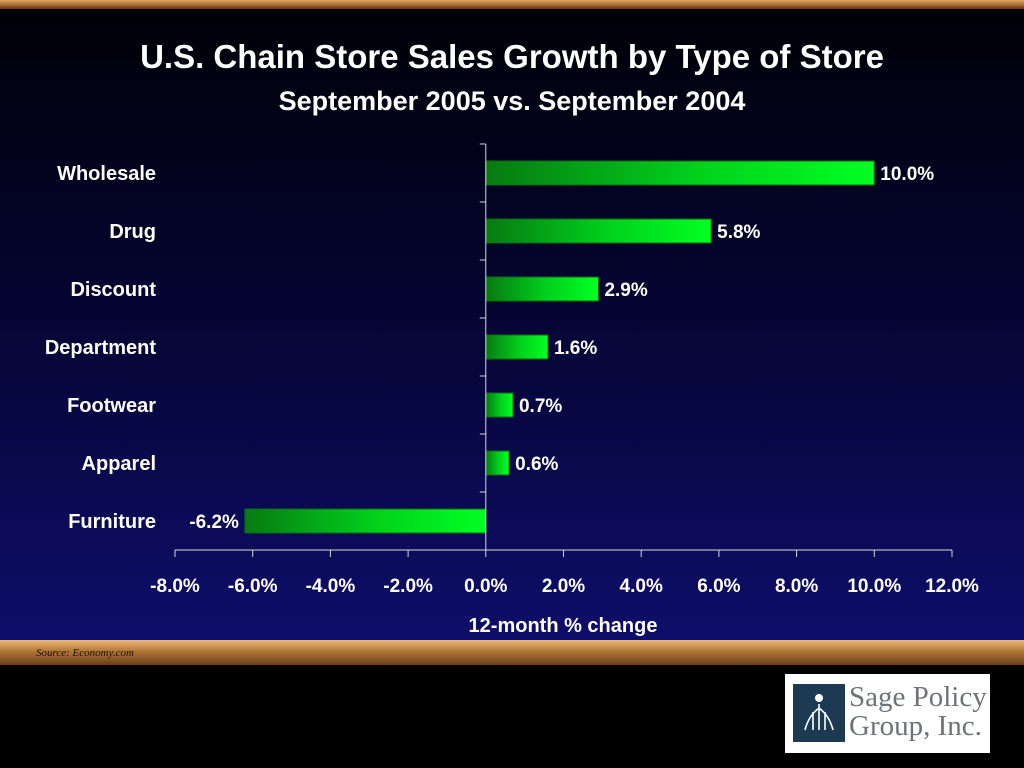 The image size is (1024, 768). What do you see at coordinates (497, 463) in the screenshot?
I see `bar-apparel` at bounding box center [497, 463].